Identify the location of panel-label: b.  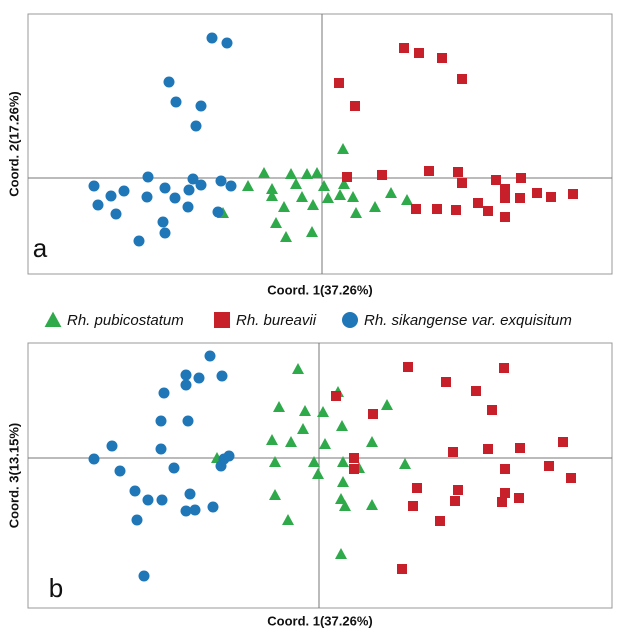
(56, 588).